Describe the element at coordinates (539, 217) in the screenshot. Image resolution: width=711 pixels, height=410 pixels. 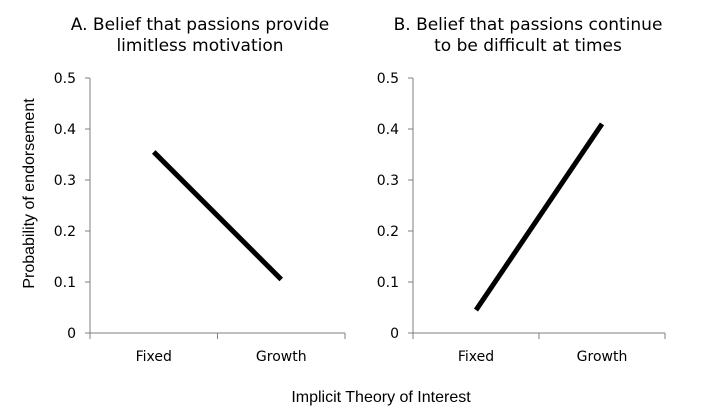
I see `panel-b-series-line` at that location.